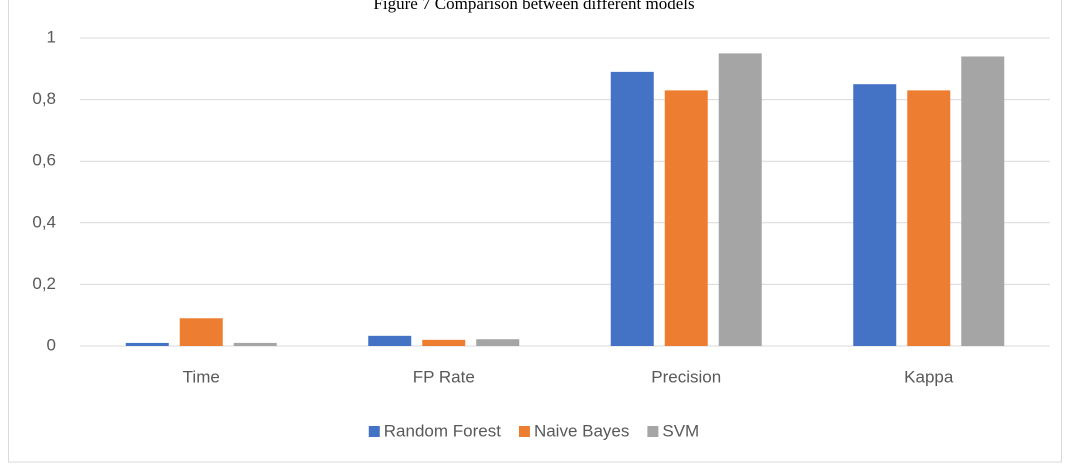 This screenshot has width=1068, height=465. Describe the element at coordinates (686, 376) in the screenshot. I see `x-tick-label: Precision` at that location.